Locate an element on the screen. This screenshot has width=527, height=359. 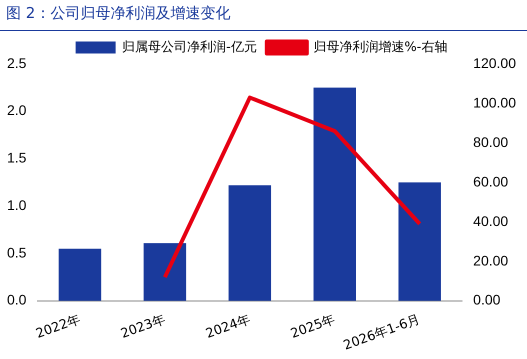
y2-tick-label: 60.00 is located at coordinates (490, 181).